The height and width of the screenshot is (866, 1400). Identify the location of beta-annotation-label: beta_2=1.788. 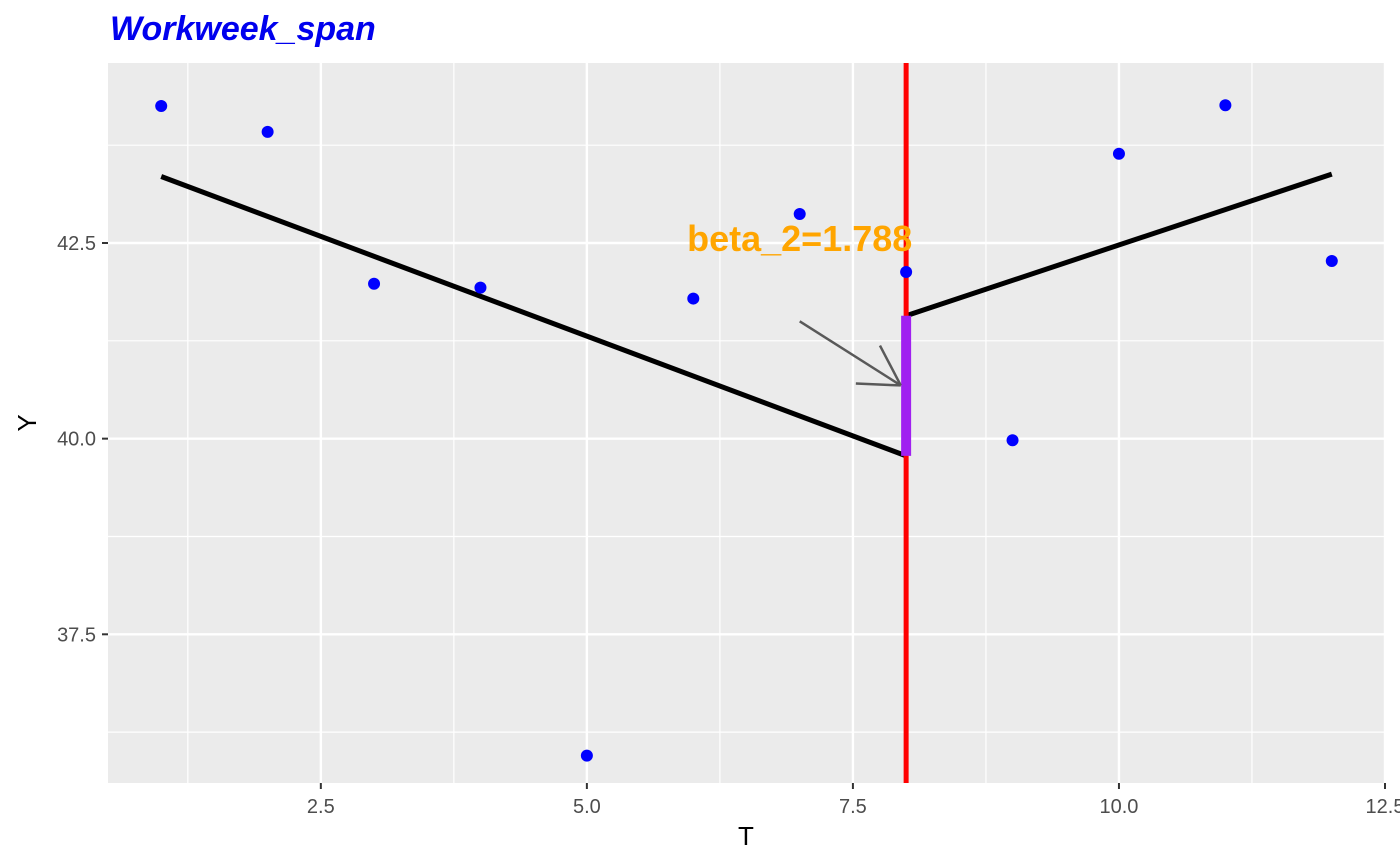
(799, 238).